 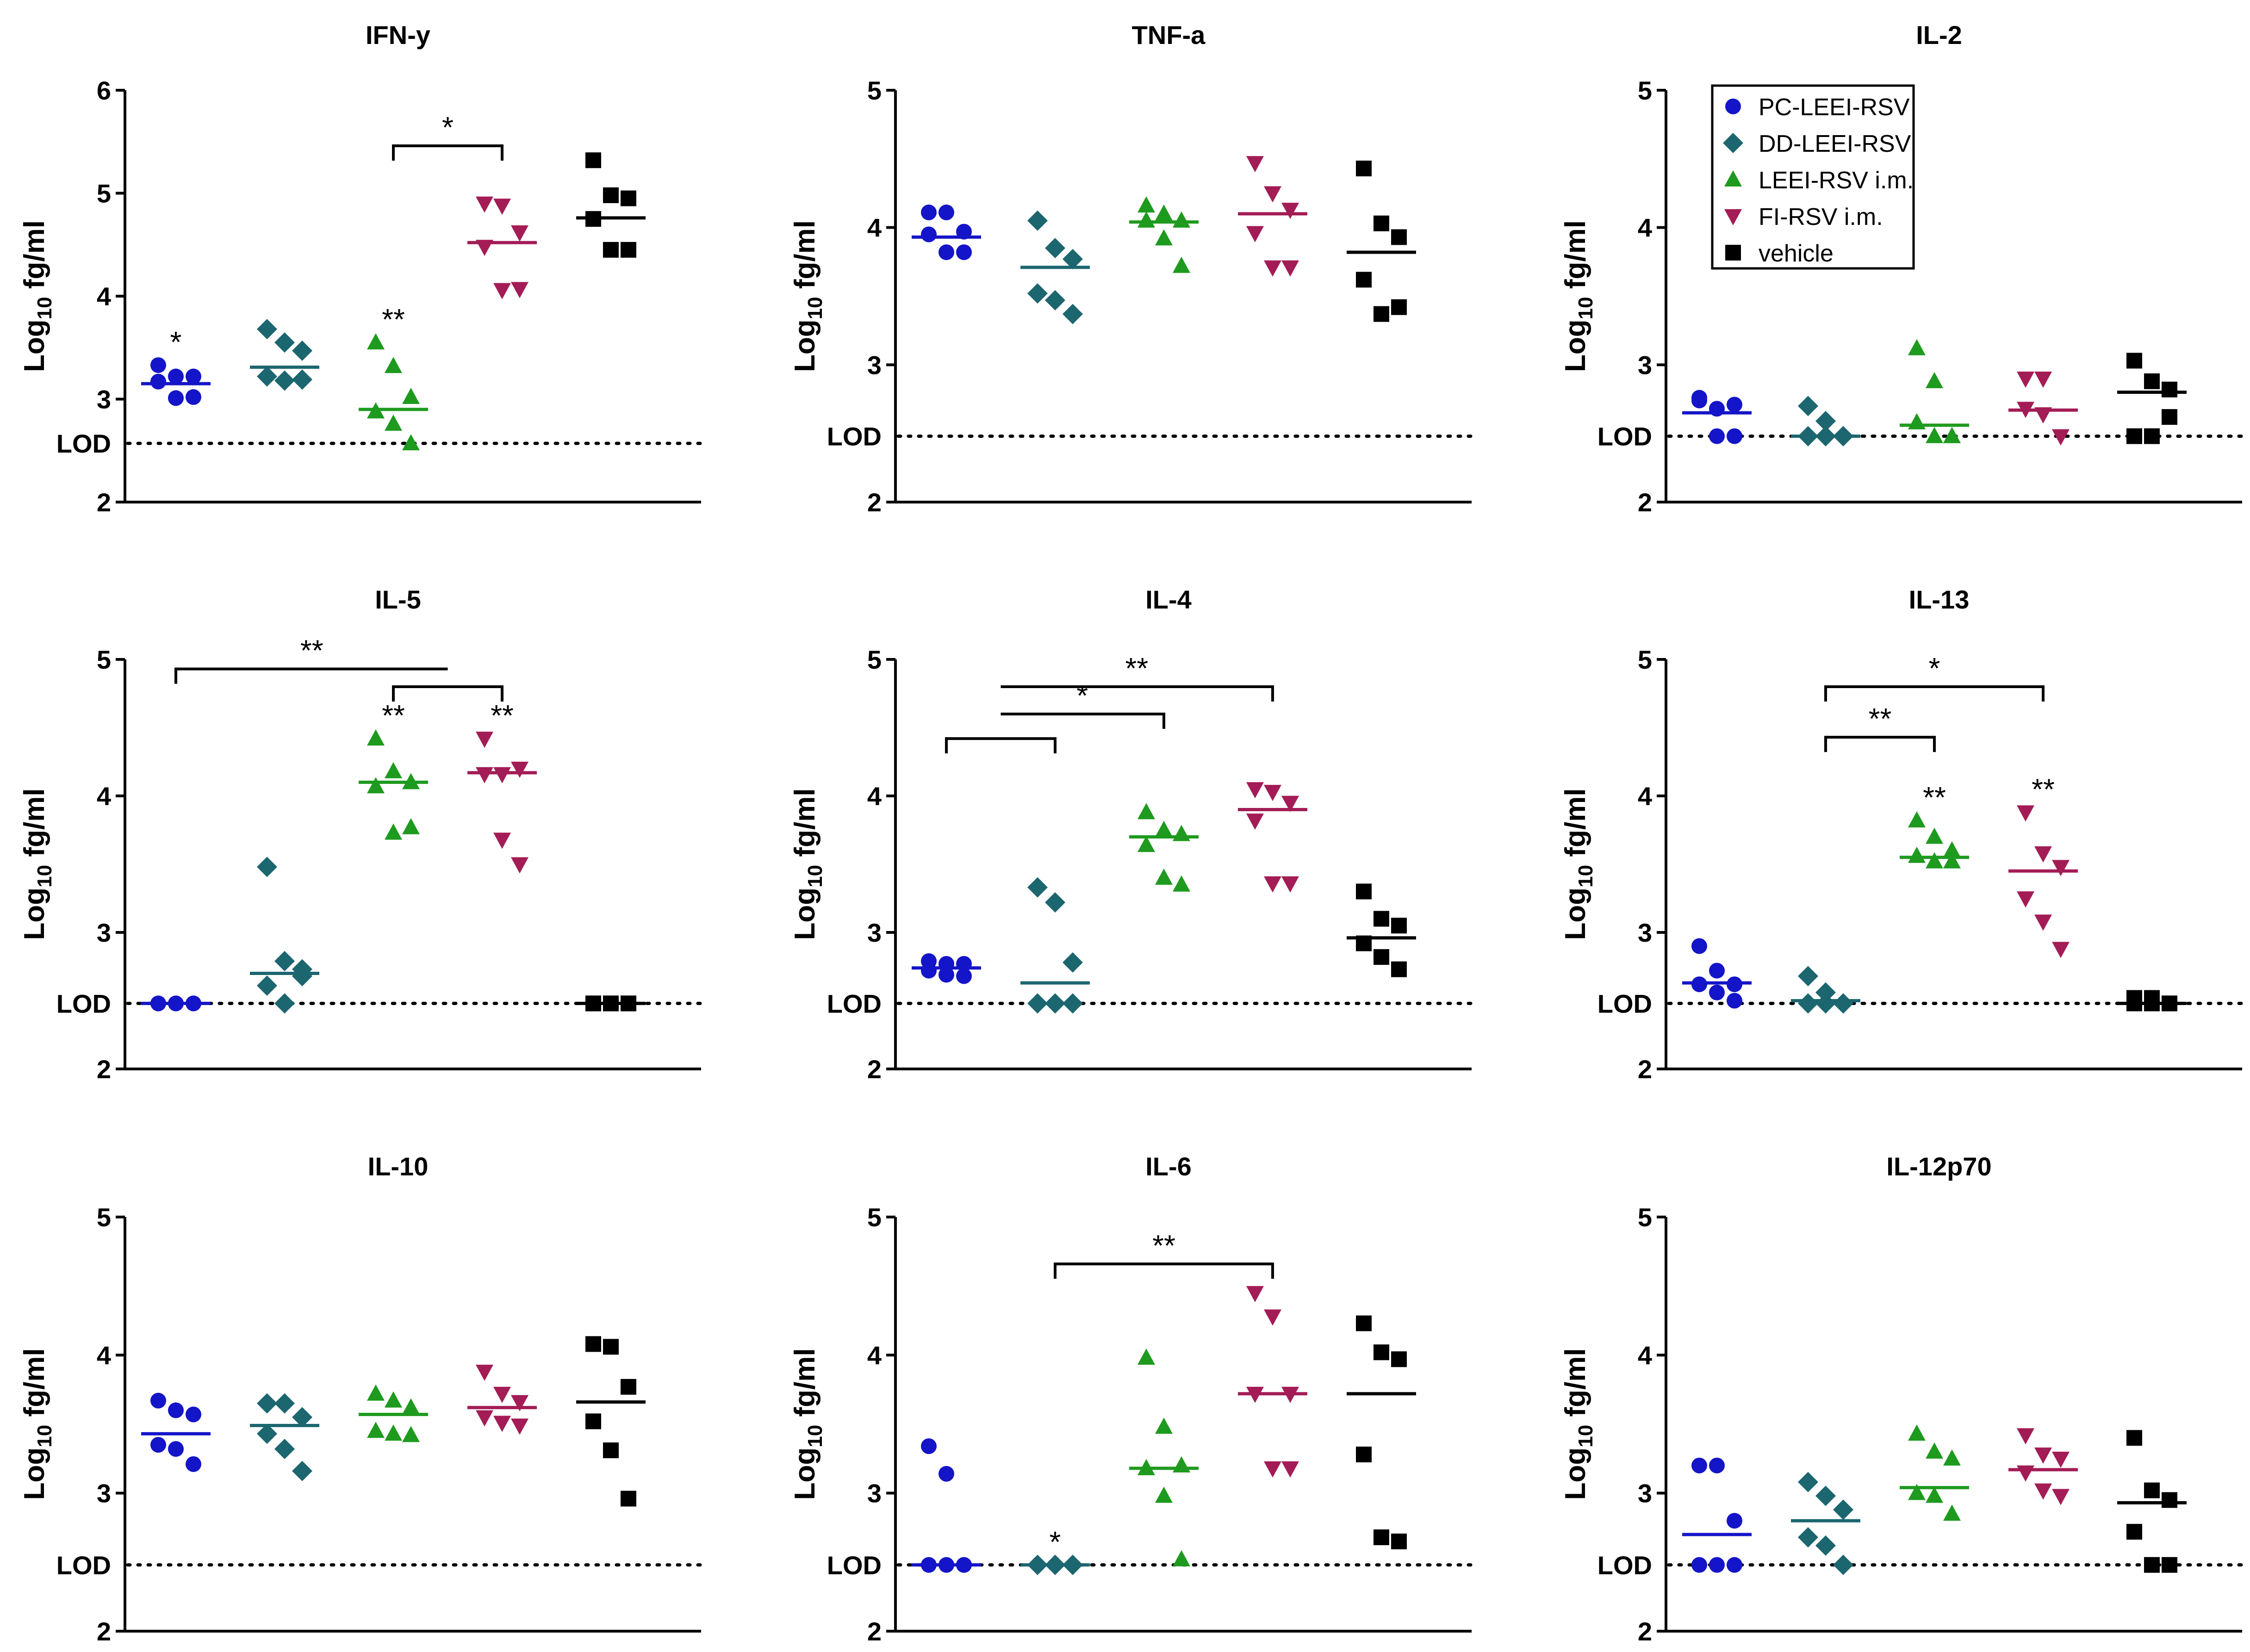 I want to click on legend-label: LEEI-RSV i.m., so click(x=1837, y=180).